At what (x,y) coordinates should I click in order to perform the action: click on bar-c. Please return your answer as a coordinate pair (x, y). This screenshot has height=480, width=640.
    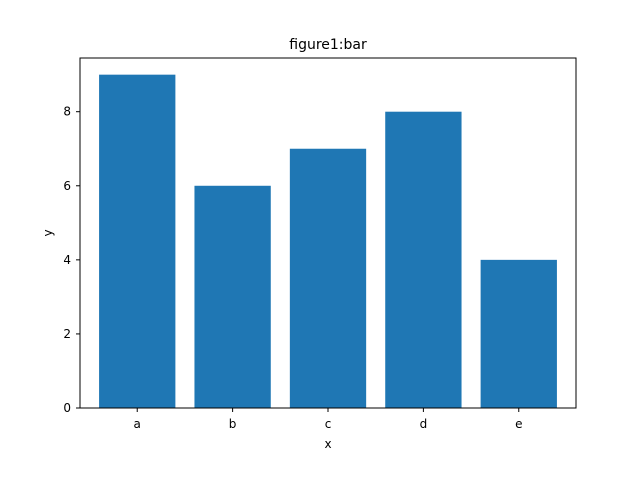
    Looking at the image, I should click on (328, 278).